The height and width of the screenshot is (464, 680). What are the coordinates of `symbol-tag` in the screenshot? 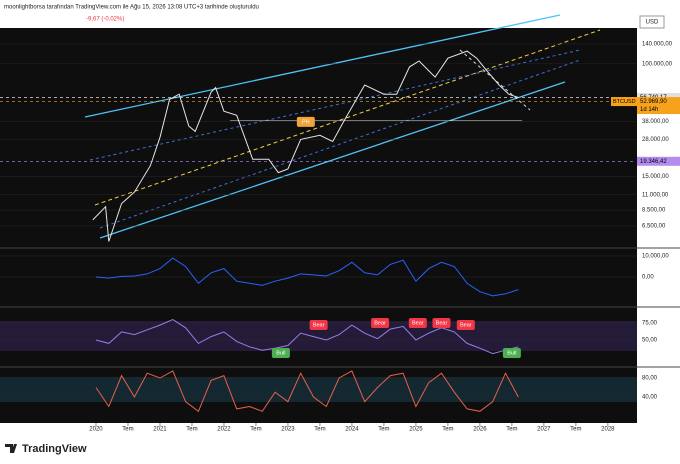 It's located at (624, 102).